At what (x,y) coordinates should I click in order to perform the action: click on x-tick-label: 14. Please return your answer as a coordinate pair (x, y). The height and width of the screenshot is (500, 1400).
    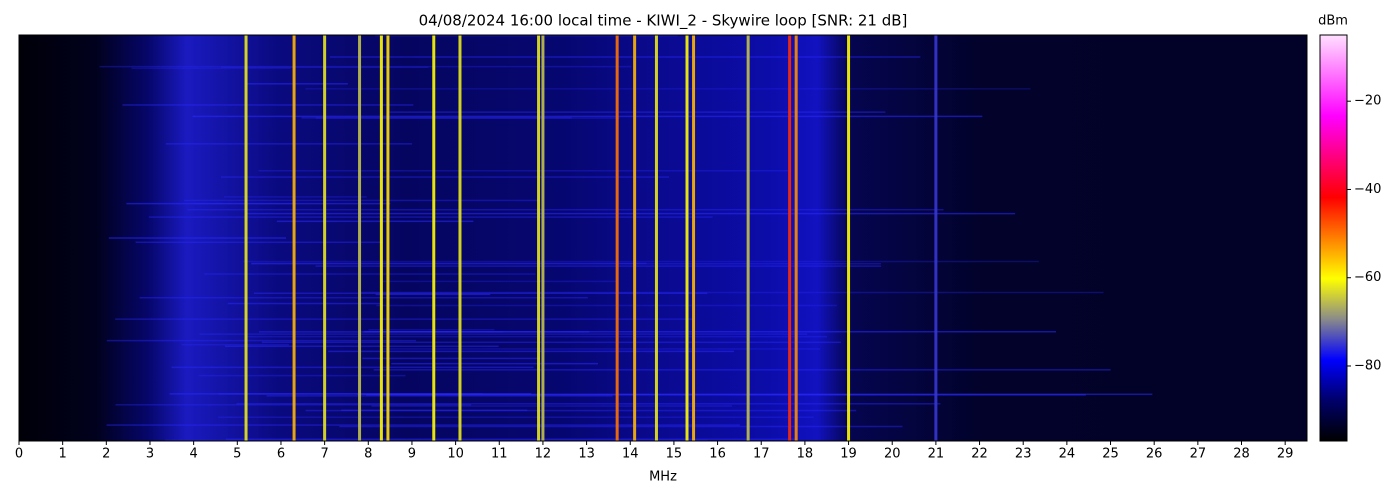
    Looking at the image, I should click on (630, 454).